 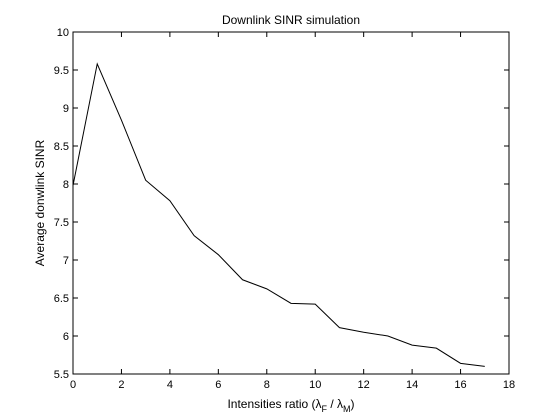 I want to click on x-axis-label-prefix: Intensities ratio (, so click(x=271, y=404).